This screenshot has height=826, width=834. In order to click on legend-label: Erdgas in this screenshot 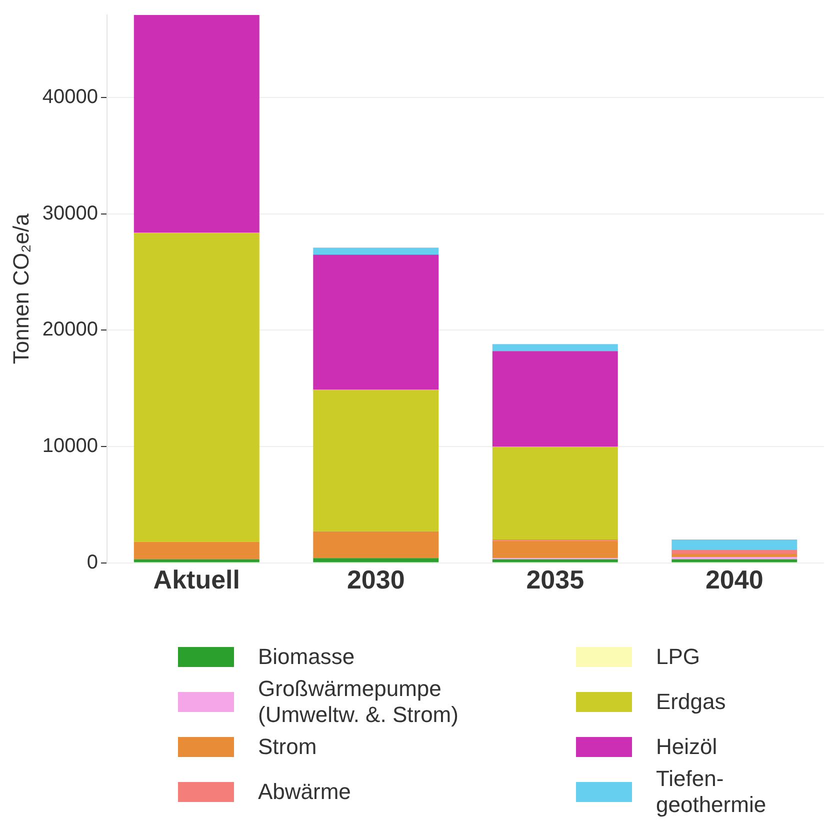, I will do `click(691, 702)`.